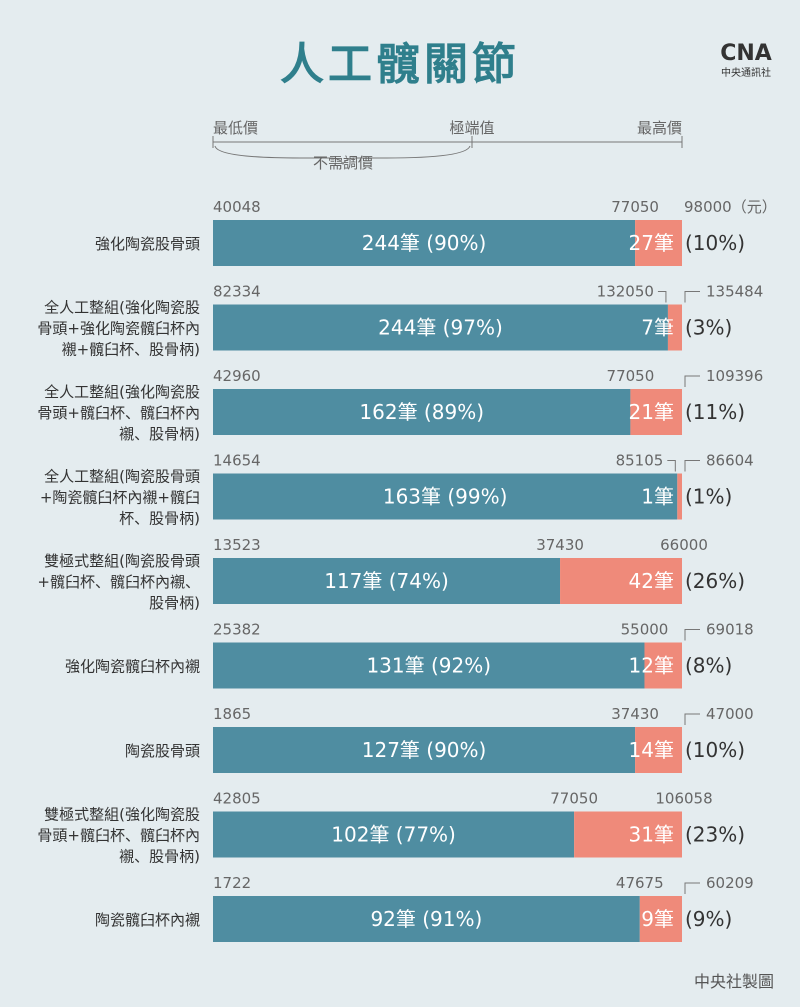 This screenshot has height=1007, width=800. Describe the element at coordinates (237, 630) in the screenshot. I see `price-min: 25382` at that location.